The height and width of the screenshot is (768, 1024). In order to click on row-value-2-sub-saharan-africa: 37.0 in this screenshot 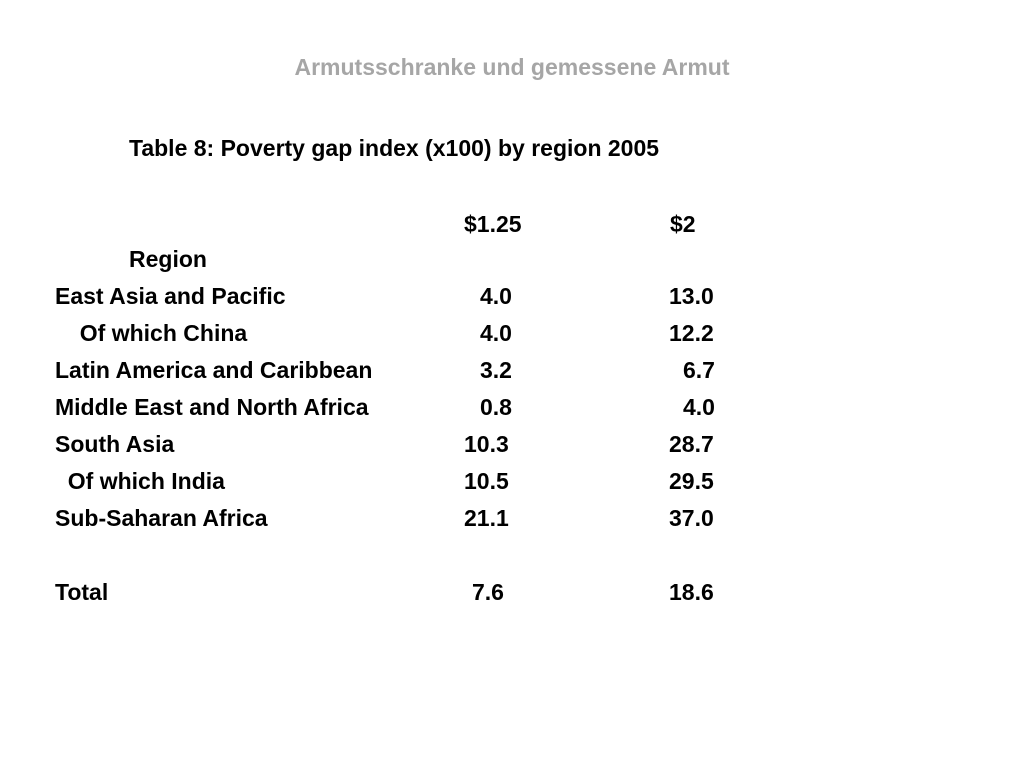, I will do `click(691, 518)`.